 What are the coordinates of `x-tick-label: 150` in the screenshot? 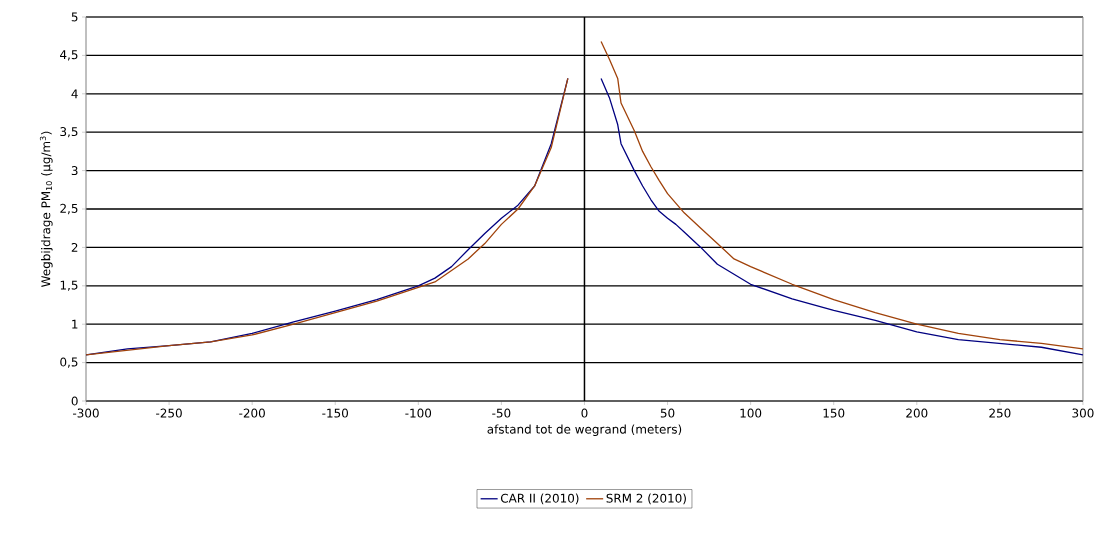 It's located at (834, 413).